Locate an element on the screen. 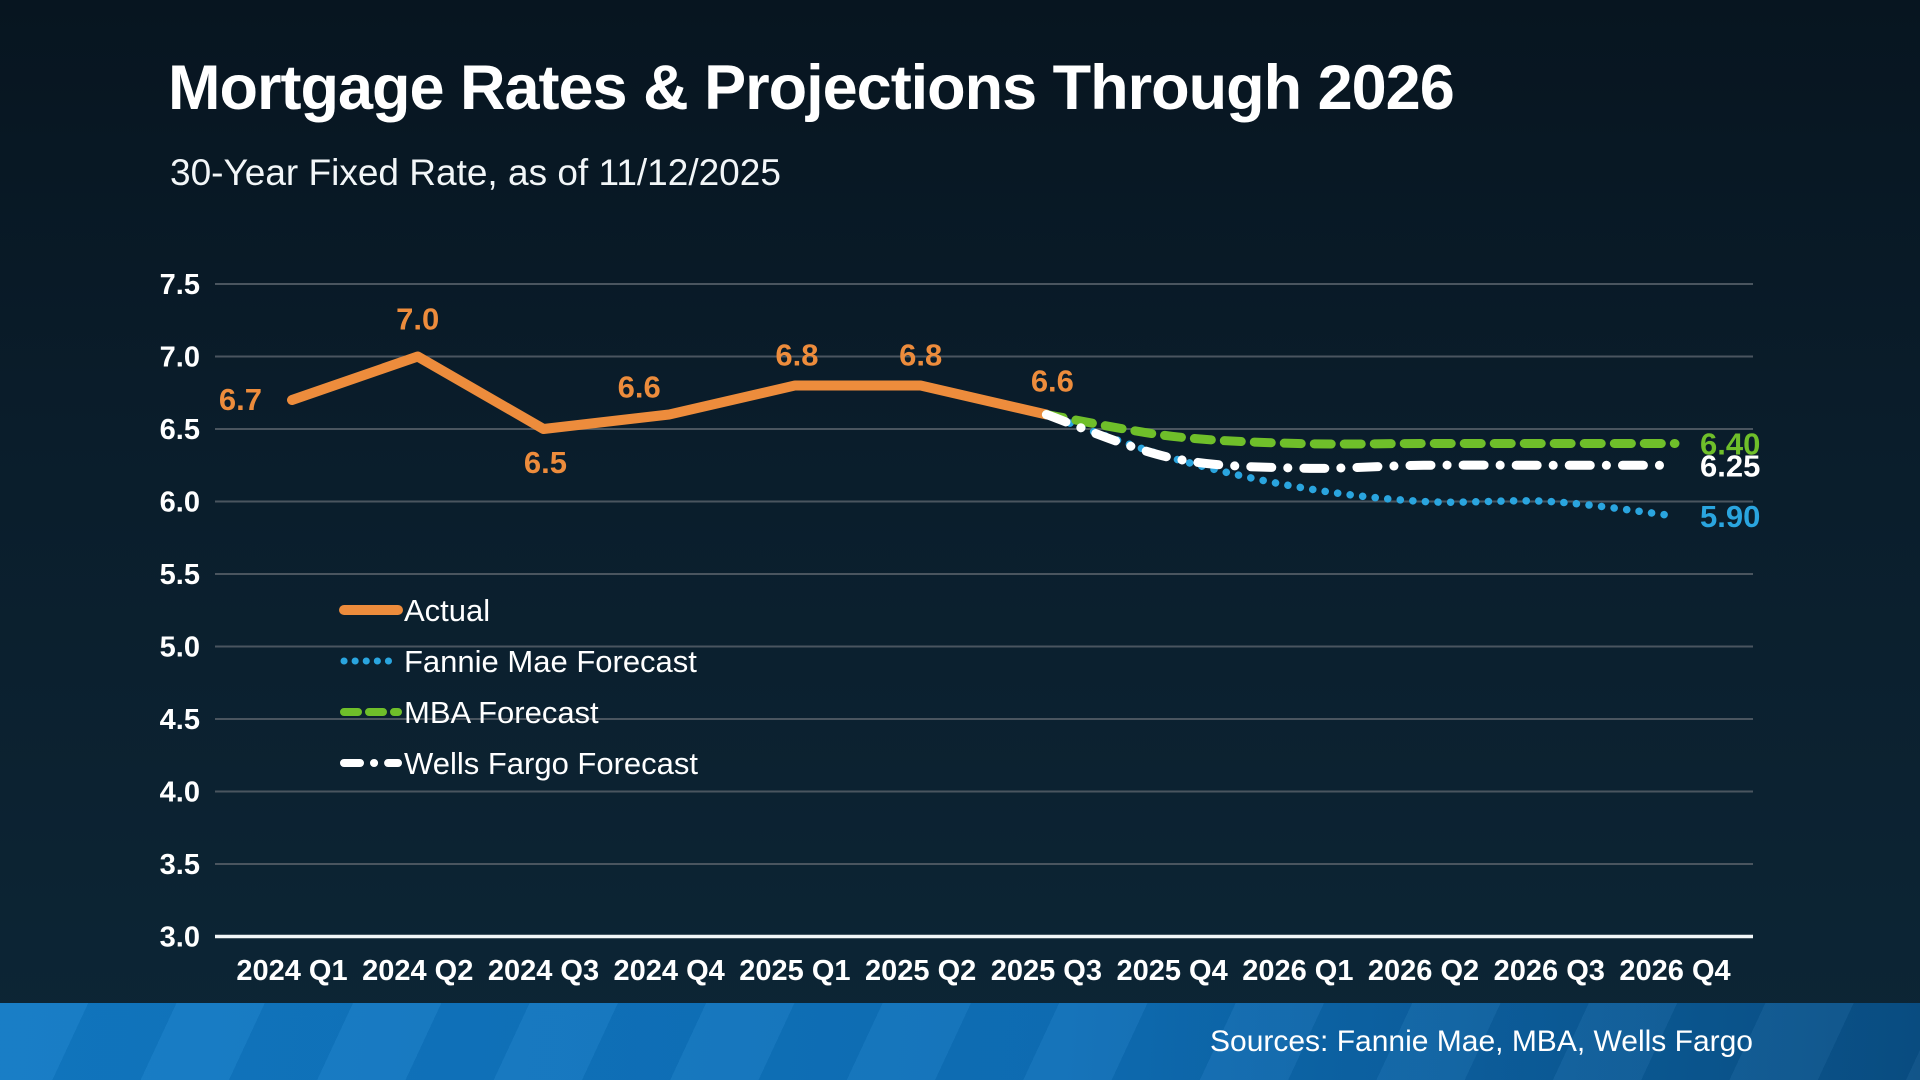 This screenshot has width=1920, height=1080. series-end-label: 5.90 is located at coordinates (1730, 516).